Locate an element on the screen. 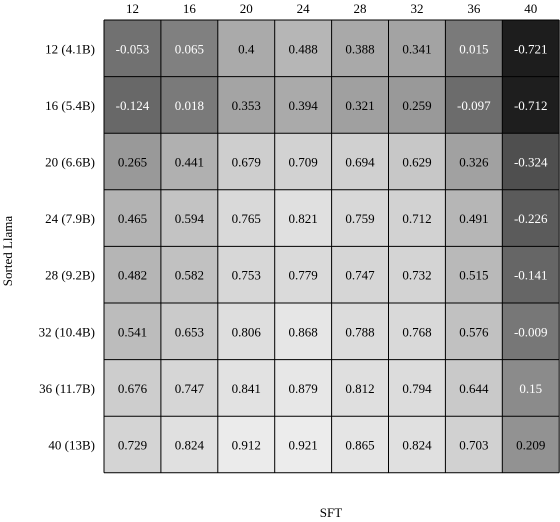 This screenshot has height=522, width=560. cell-value-label: 0.679 is located at coordinates (246, 162).